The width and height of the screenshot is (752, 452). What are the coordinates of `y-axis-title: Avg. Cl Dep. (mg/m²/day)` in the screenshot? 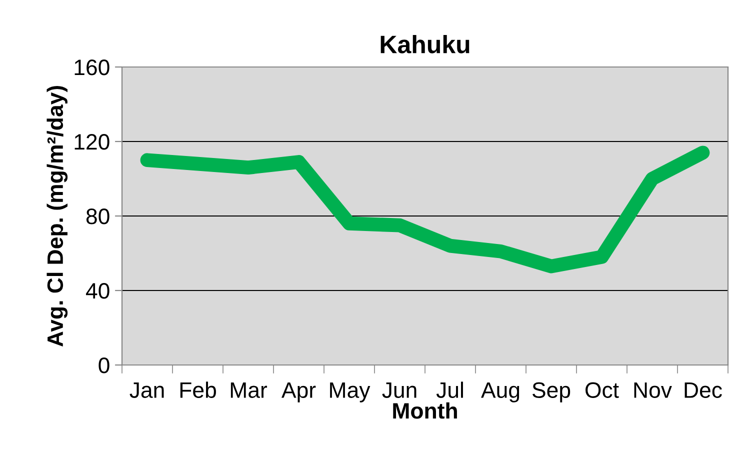 It's located at (57, 216).